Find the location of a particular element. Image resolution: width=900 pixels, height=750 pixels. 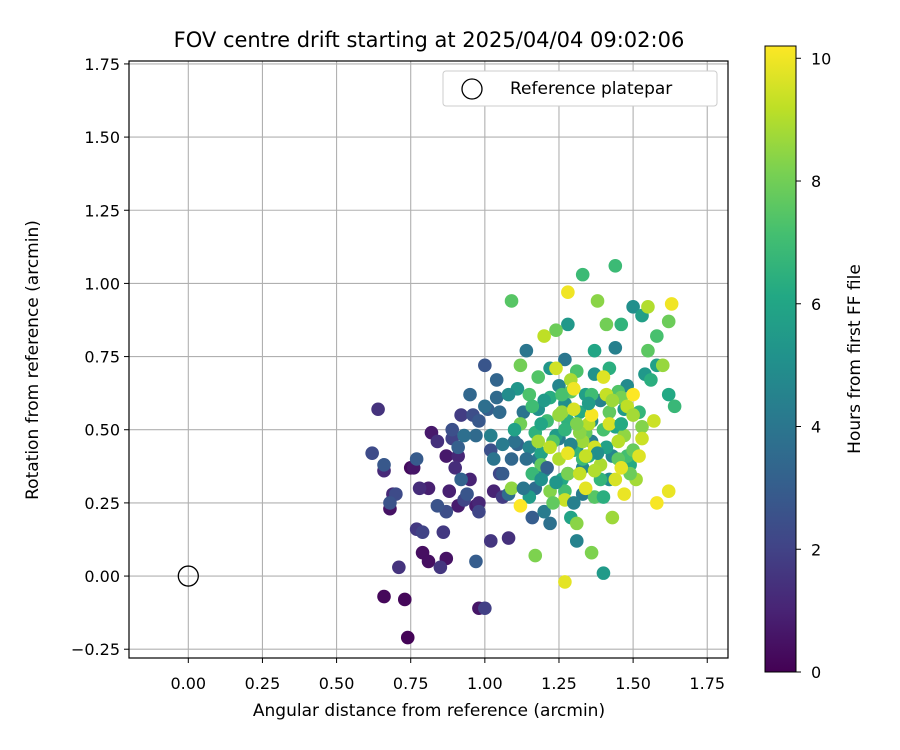

x-tick-label: 1.50 is located at coordinates (633, 683).